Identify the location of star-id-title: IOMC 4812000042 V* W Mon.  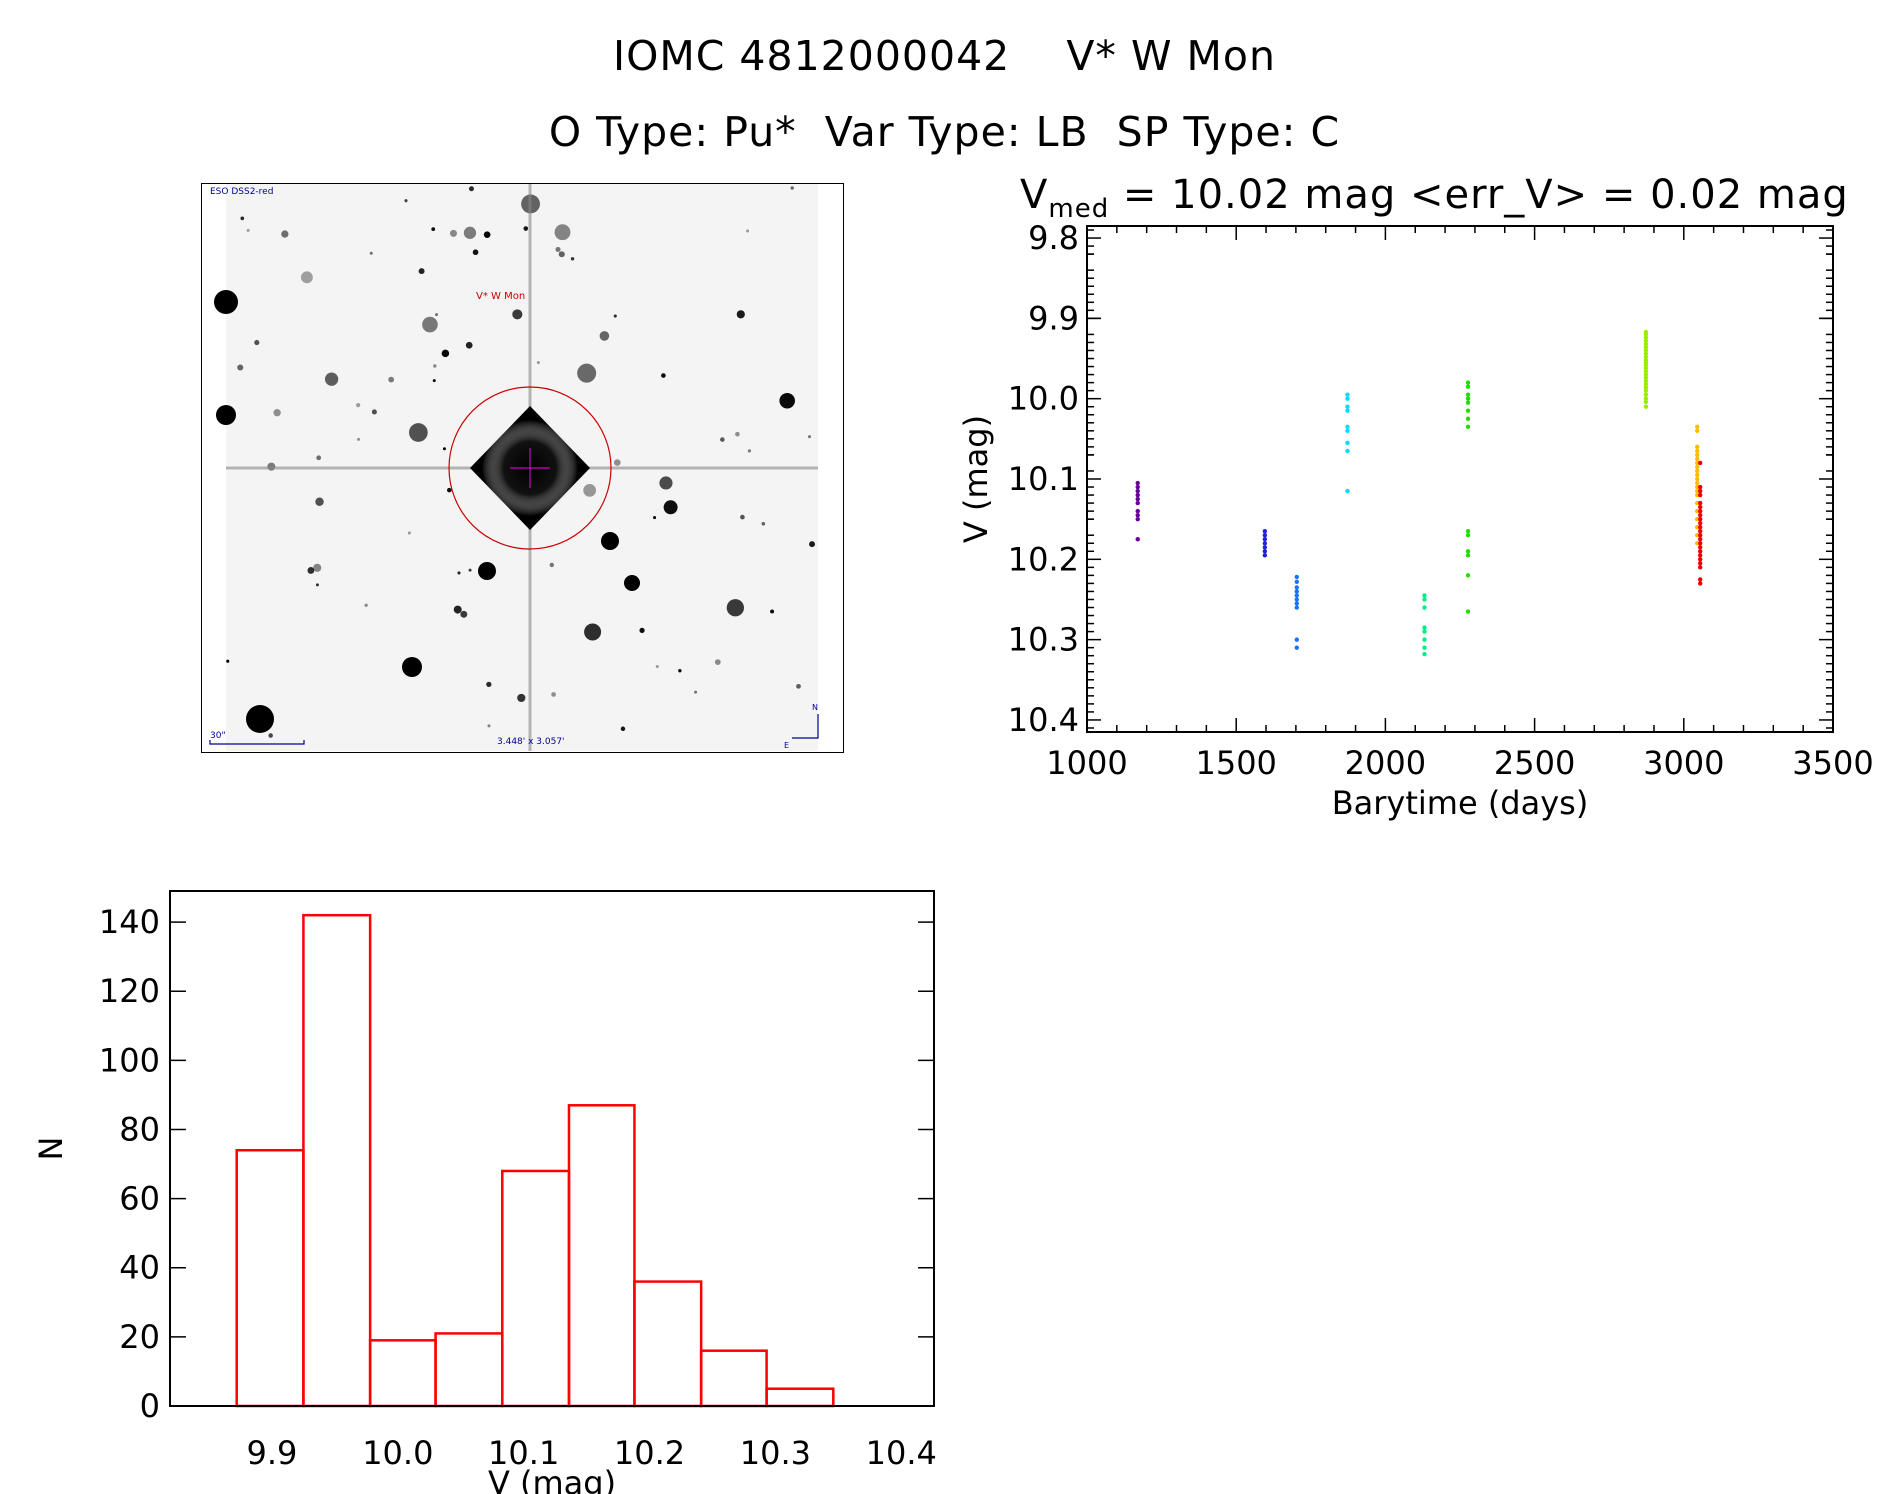
(944, 56).